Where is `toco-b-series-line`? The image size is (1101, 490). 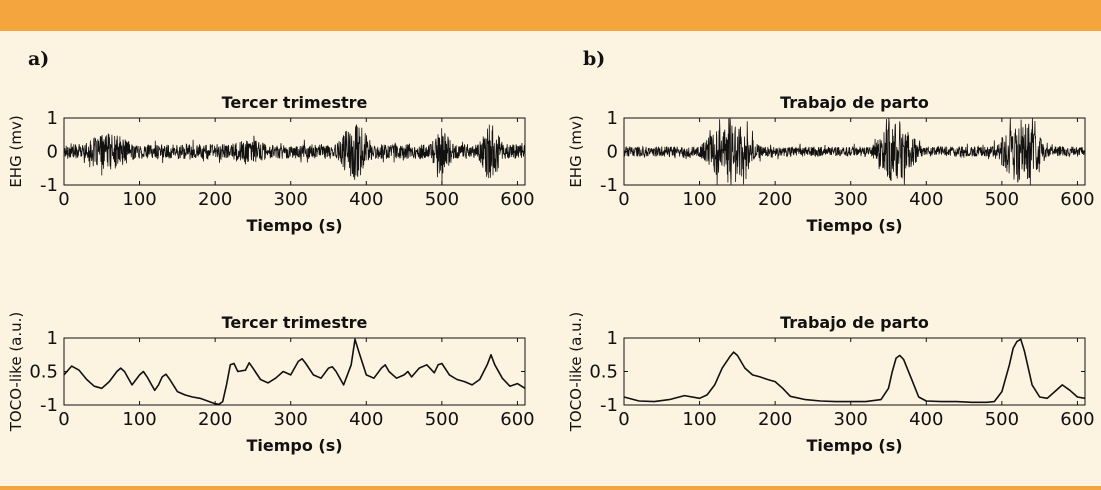 toco-b-series-line is located at coordinates (854, 371).